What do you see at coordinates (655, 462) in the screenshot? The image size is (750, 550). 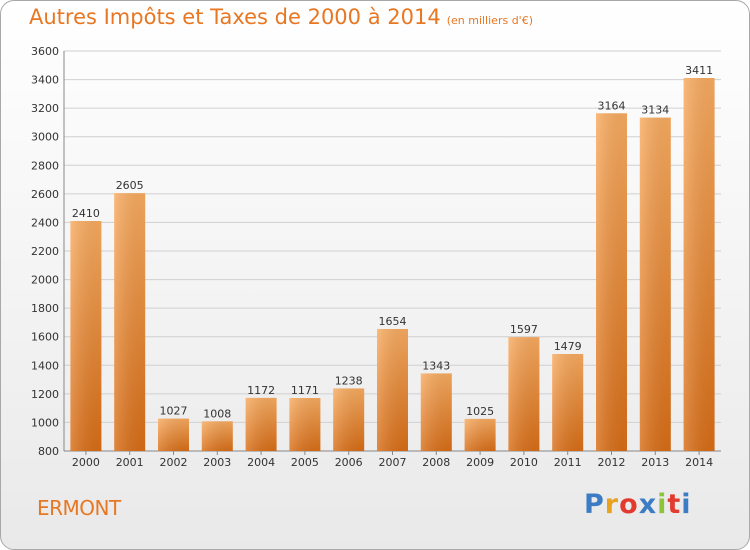 I see `x-tick-label: 2013` at bounding box center [655, 462].